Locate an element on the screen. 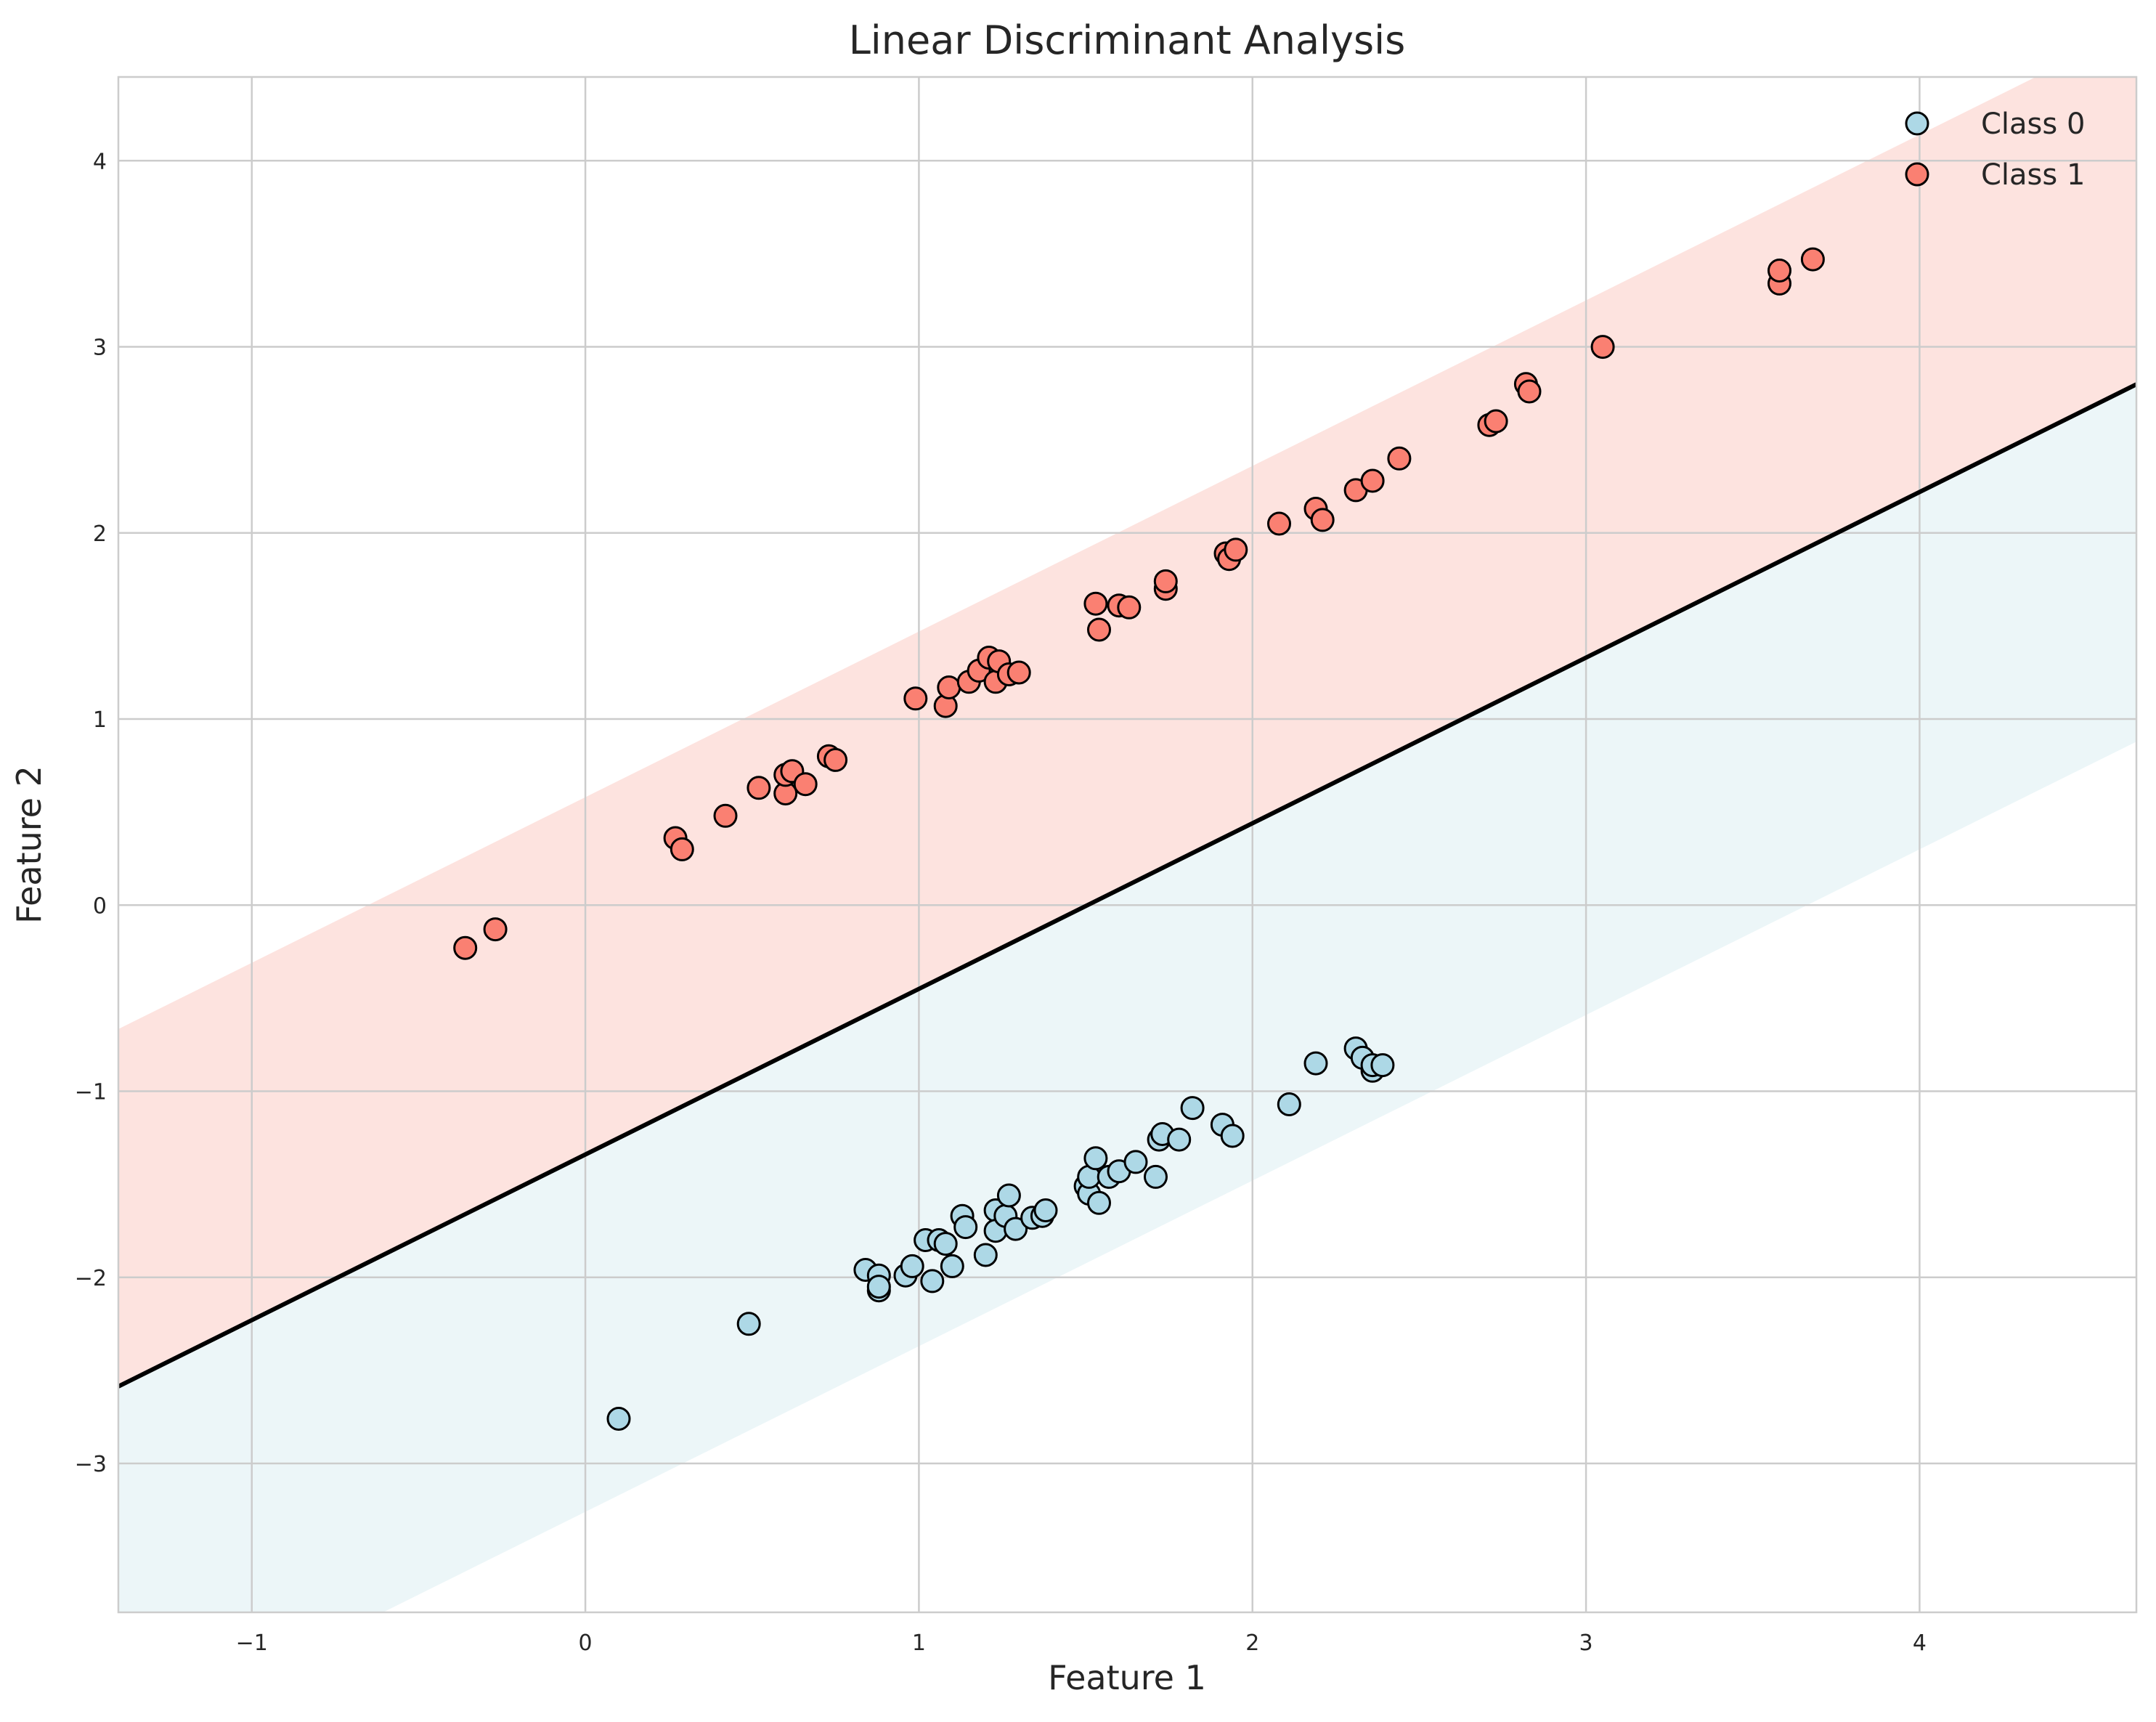 The image size is (2156, 1722). y-tick-label: −2 is located at coordinates (91, 1278).